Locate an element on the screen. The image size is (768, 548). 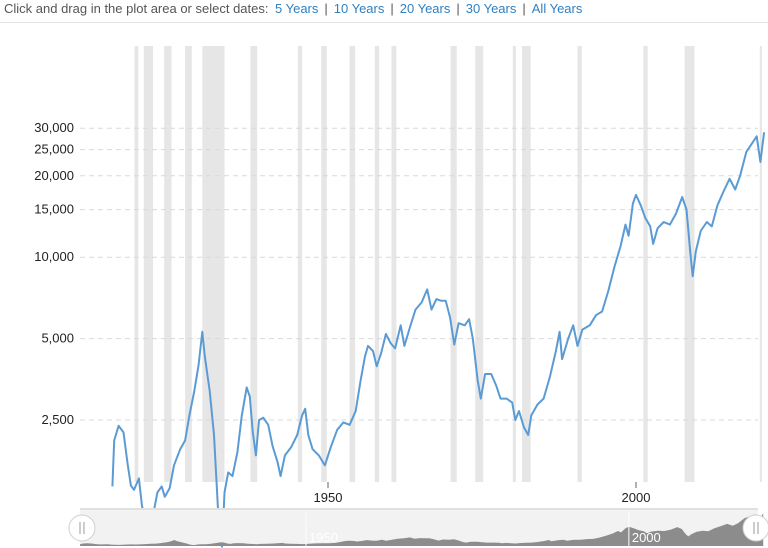
range-30-years-link: 30 Years is located at coordinates (491, 8).